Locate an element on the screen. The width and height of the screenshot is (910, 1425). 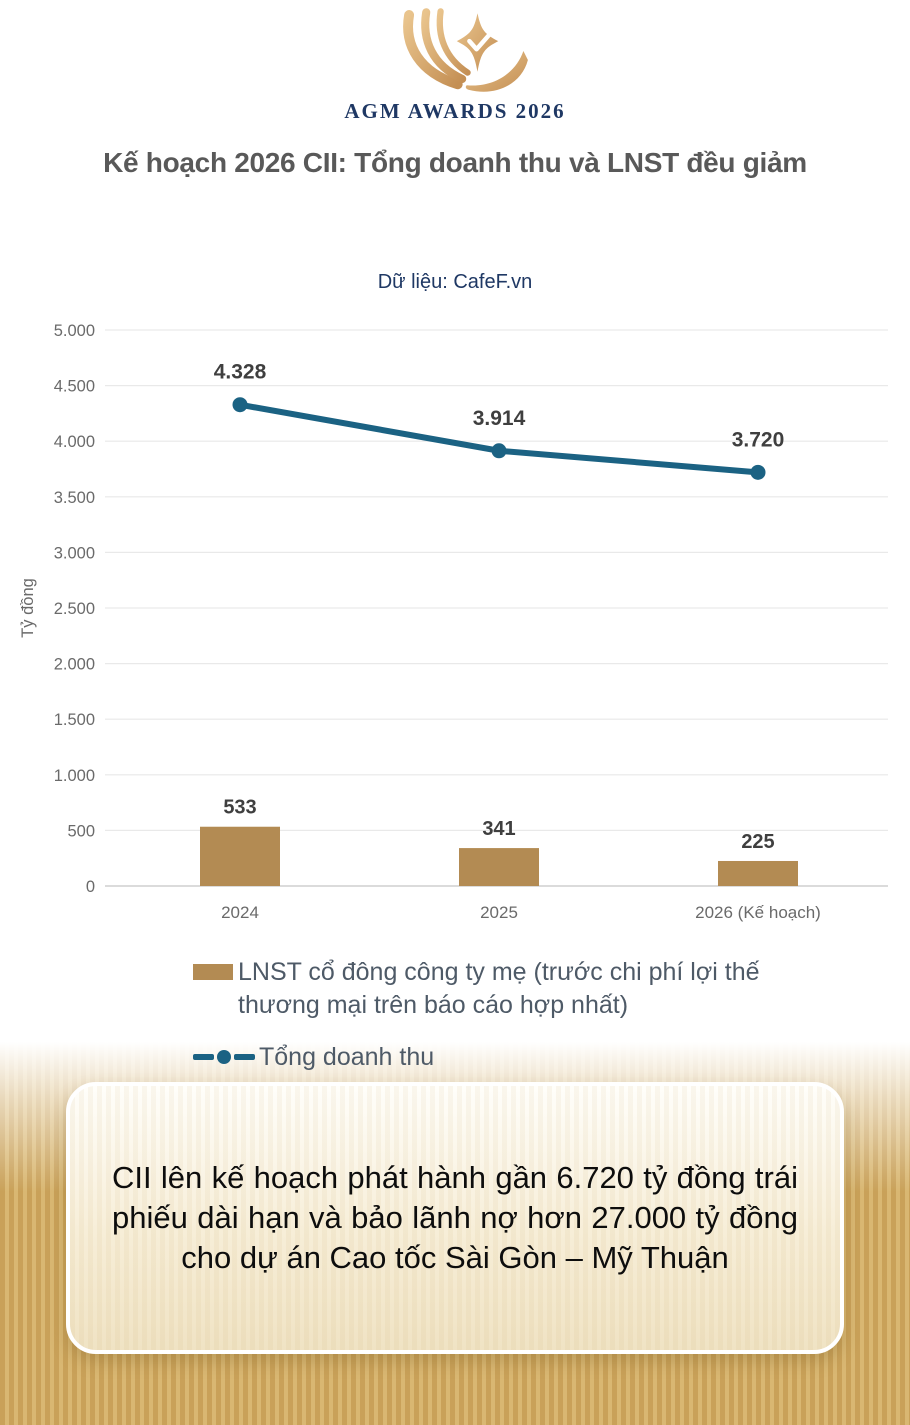
y-tick-label: 500 is located at coordinates (81, 831).